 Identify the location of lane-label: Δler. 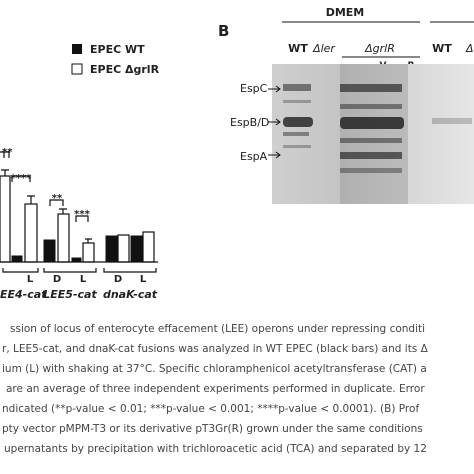
(324, 48).